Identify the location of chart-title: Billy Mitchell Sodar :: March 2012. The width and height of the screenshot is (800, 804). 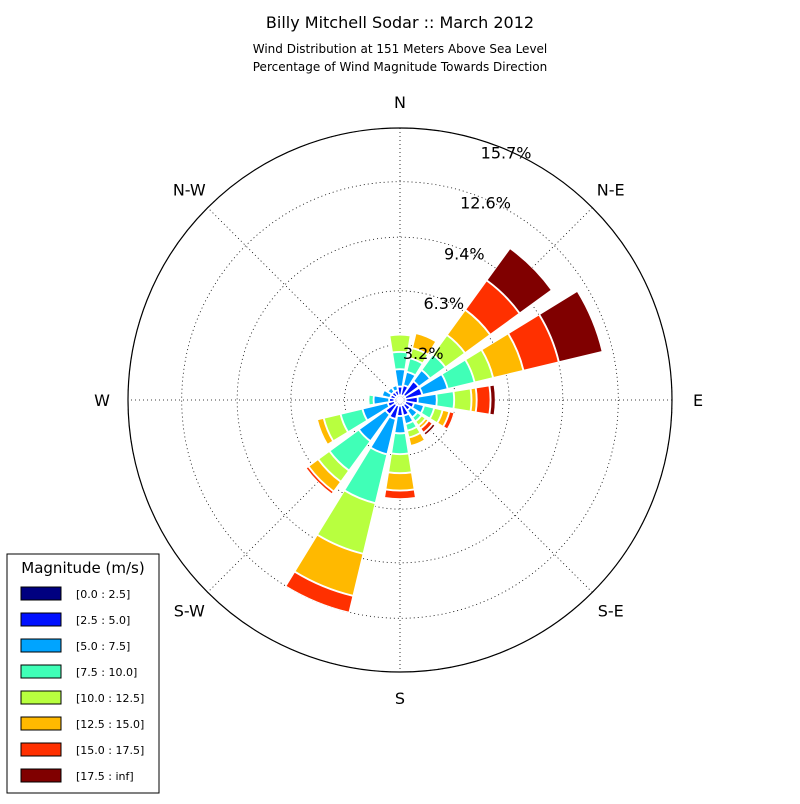
(400, 22).